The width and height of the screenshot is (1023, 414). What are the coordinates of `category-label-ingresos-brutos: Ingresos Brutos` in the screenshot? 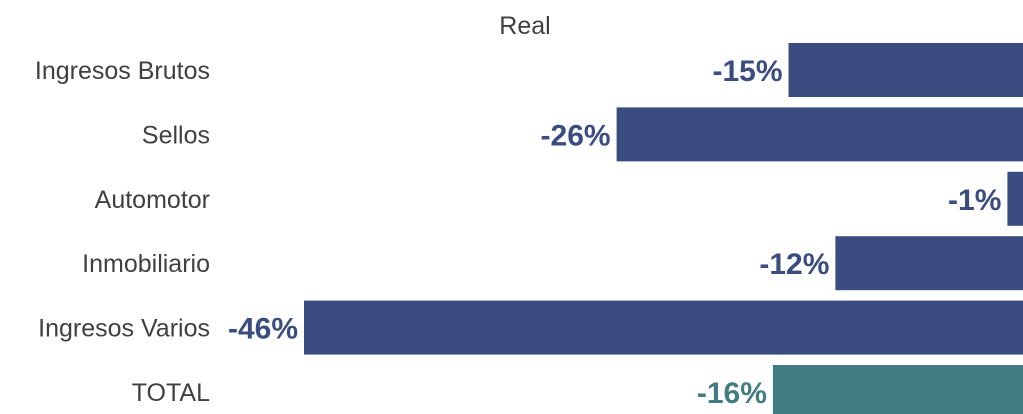 It's located at (122, 71).